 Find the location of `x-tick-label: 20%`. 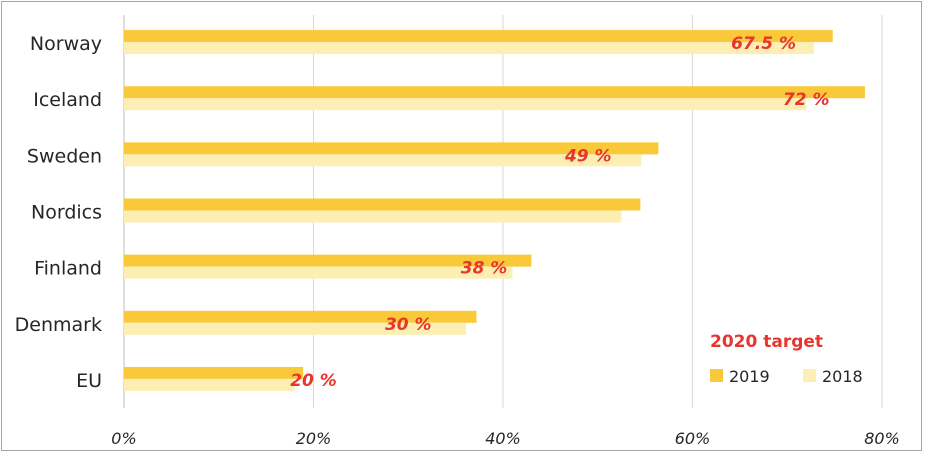

x-tick-label: 20% is located at coordinates (314, 438).